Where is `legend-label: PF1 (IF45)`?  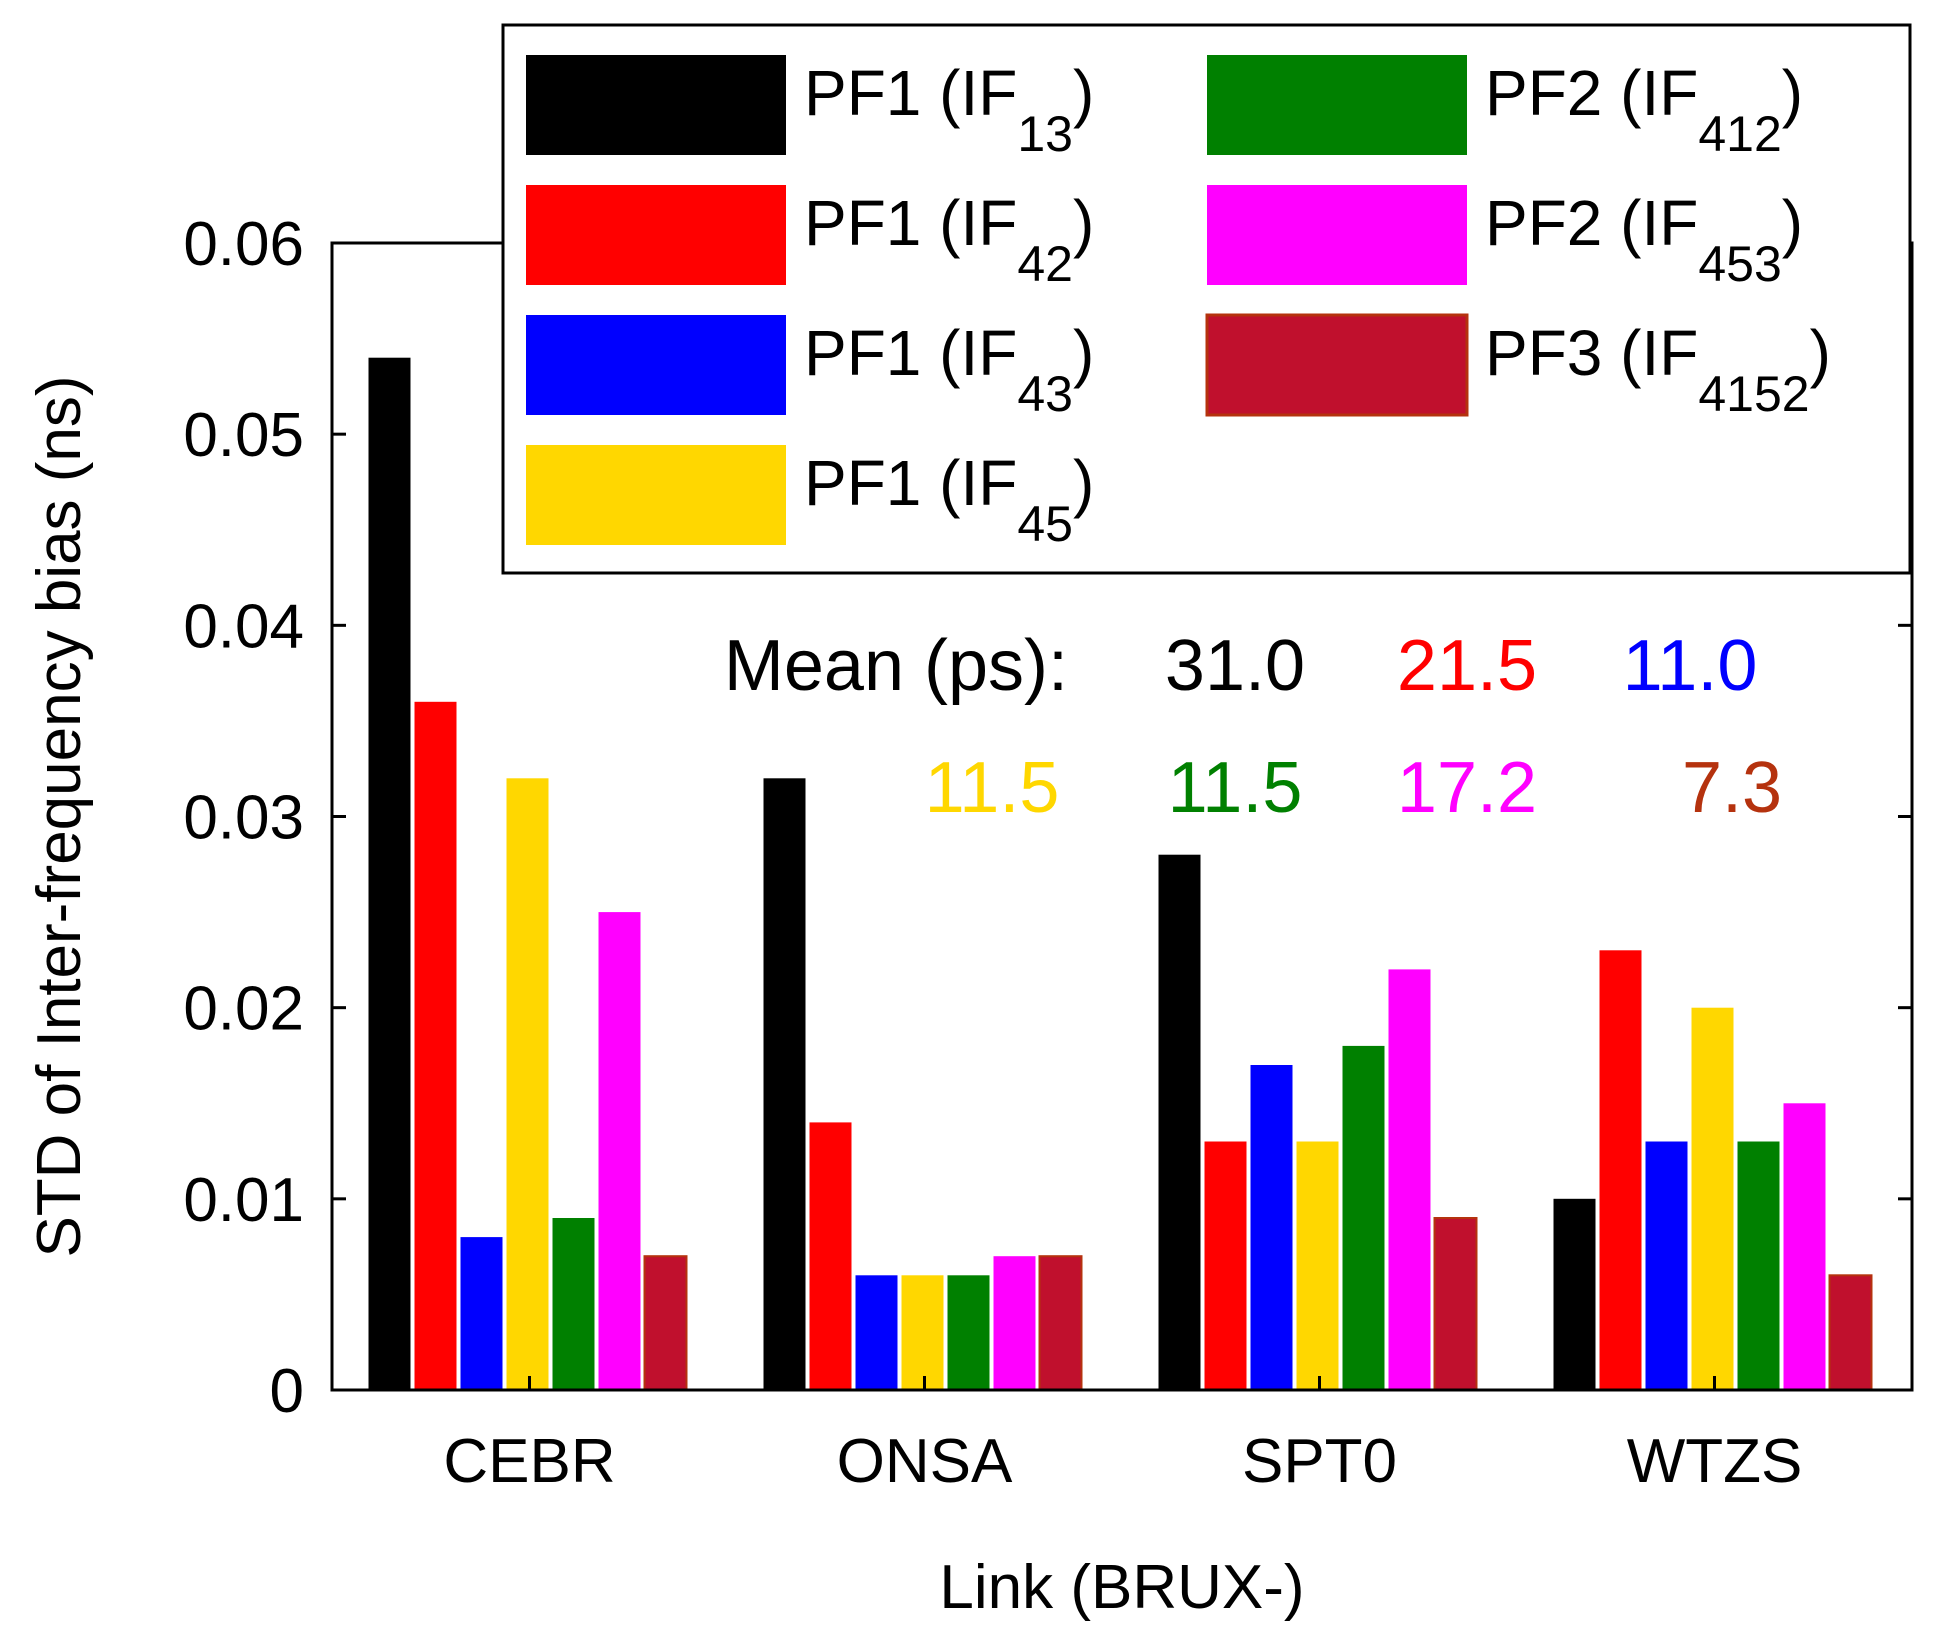
legend-label: PF1 (IF45) is located at coordinates (949, 499).